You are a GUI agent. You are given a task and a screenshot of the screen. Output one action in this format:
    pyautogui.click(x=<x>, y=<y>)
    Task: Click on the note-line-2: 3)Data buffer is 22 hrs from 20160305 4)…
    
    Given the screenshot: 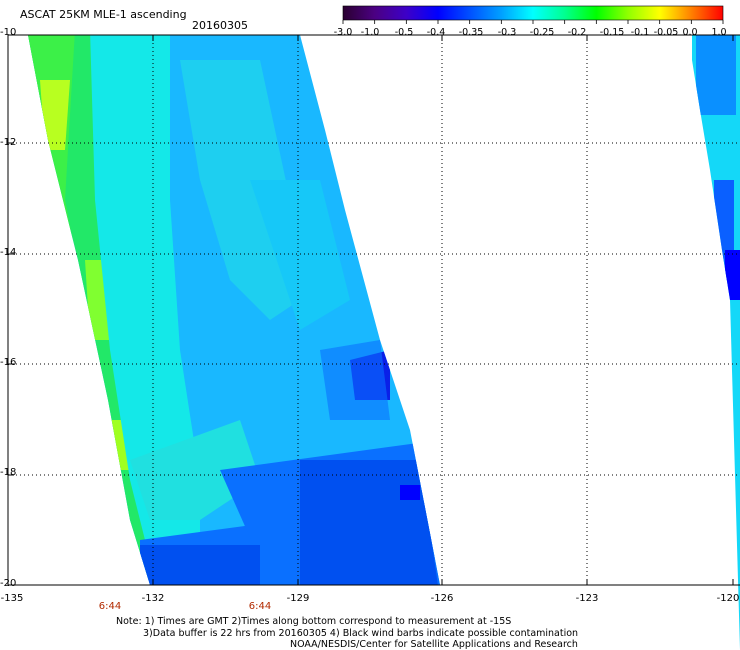 What is the action you would take?
    pyautogui.click(x=361, y=633)
    